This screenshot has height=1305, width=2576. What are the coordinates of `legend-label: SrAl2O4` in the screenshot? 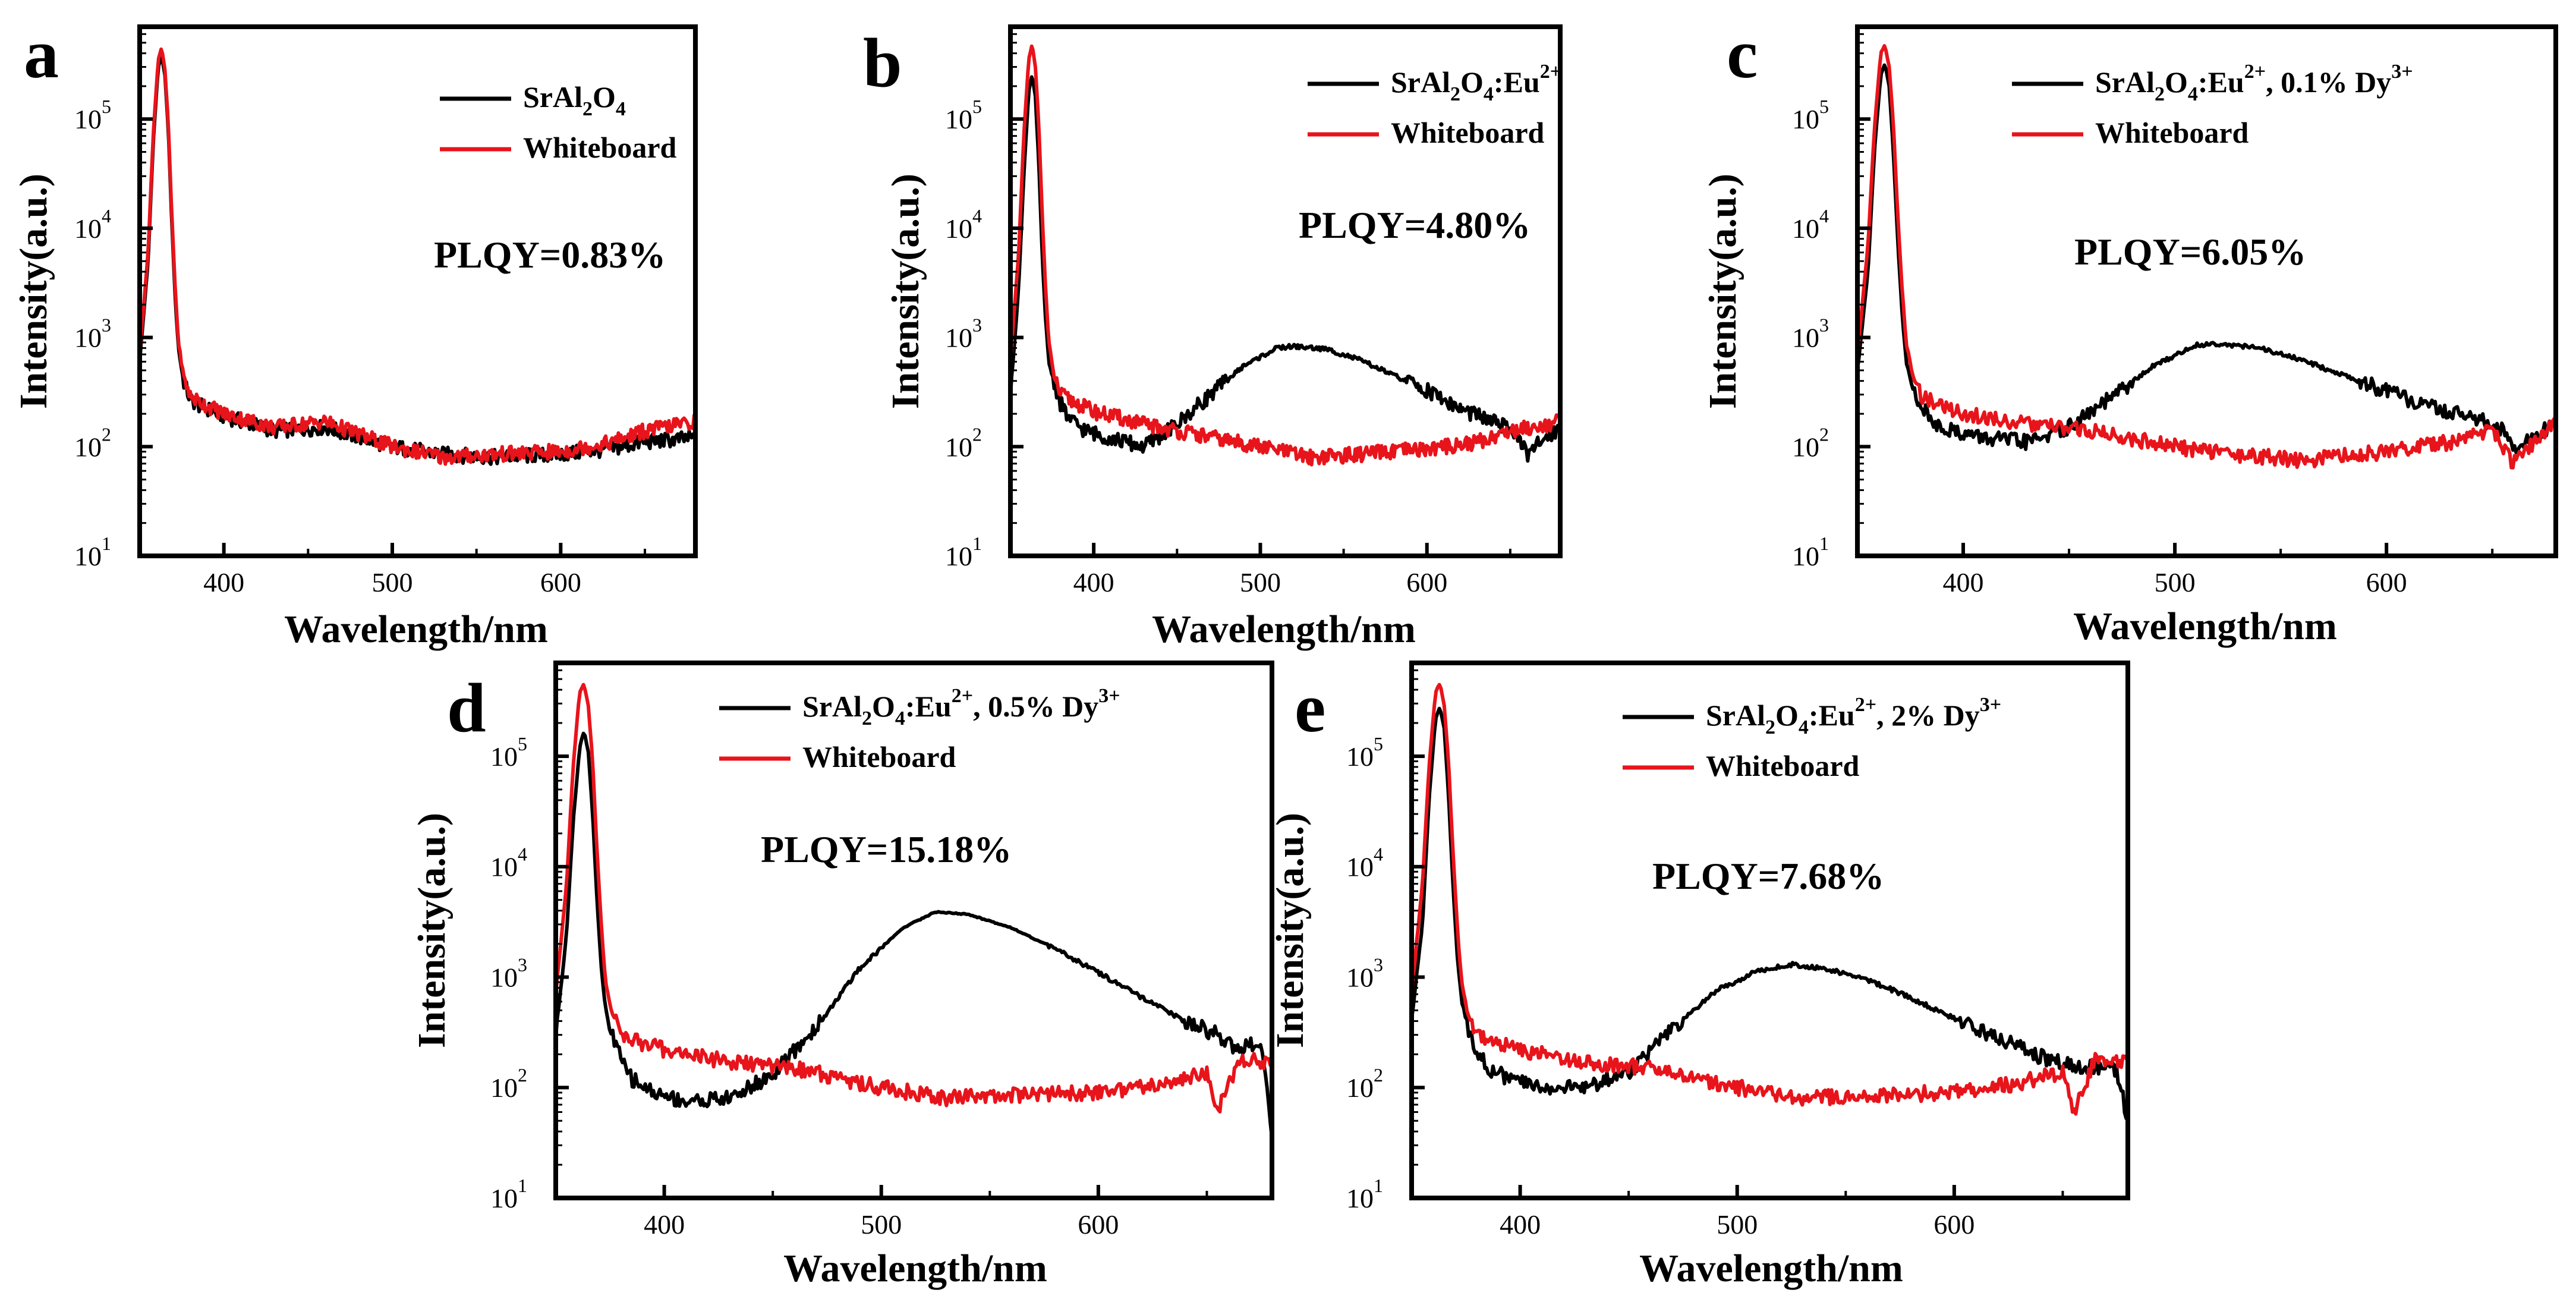 It's located at (574, 100).